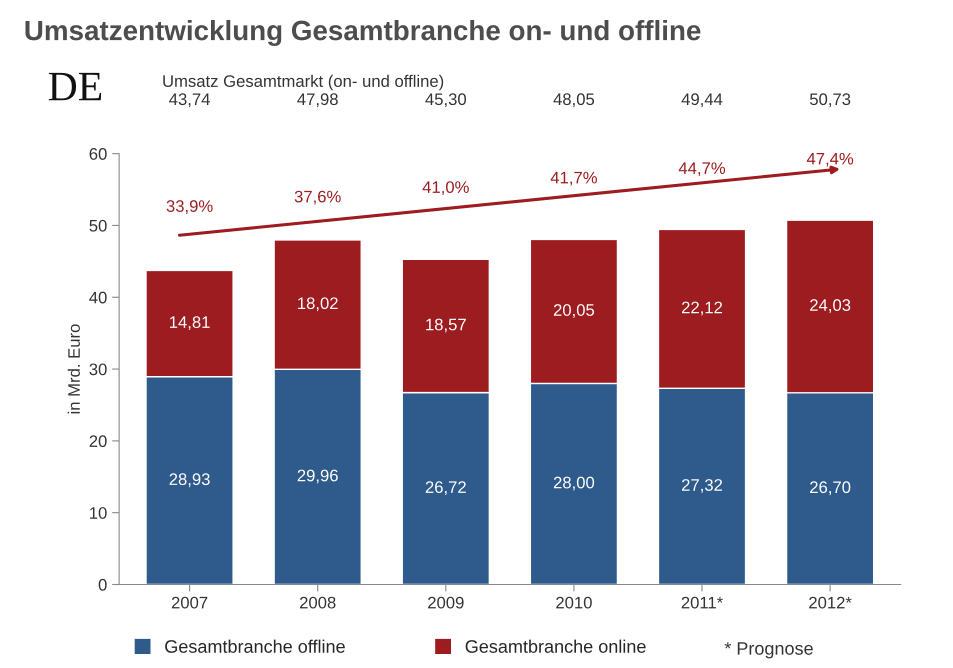 This screenshot has height=668, width=953. I want to click on x-tick-label: 2011*, so click(702, 602).